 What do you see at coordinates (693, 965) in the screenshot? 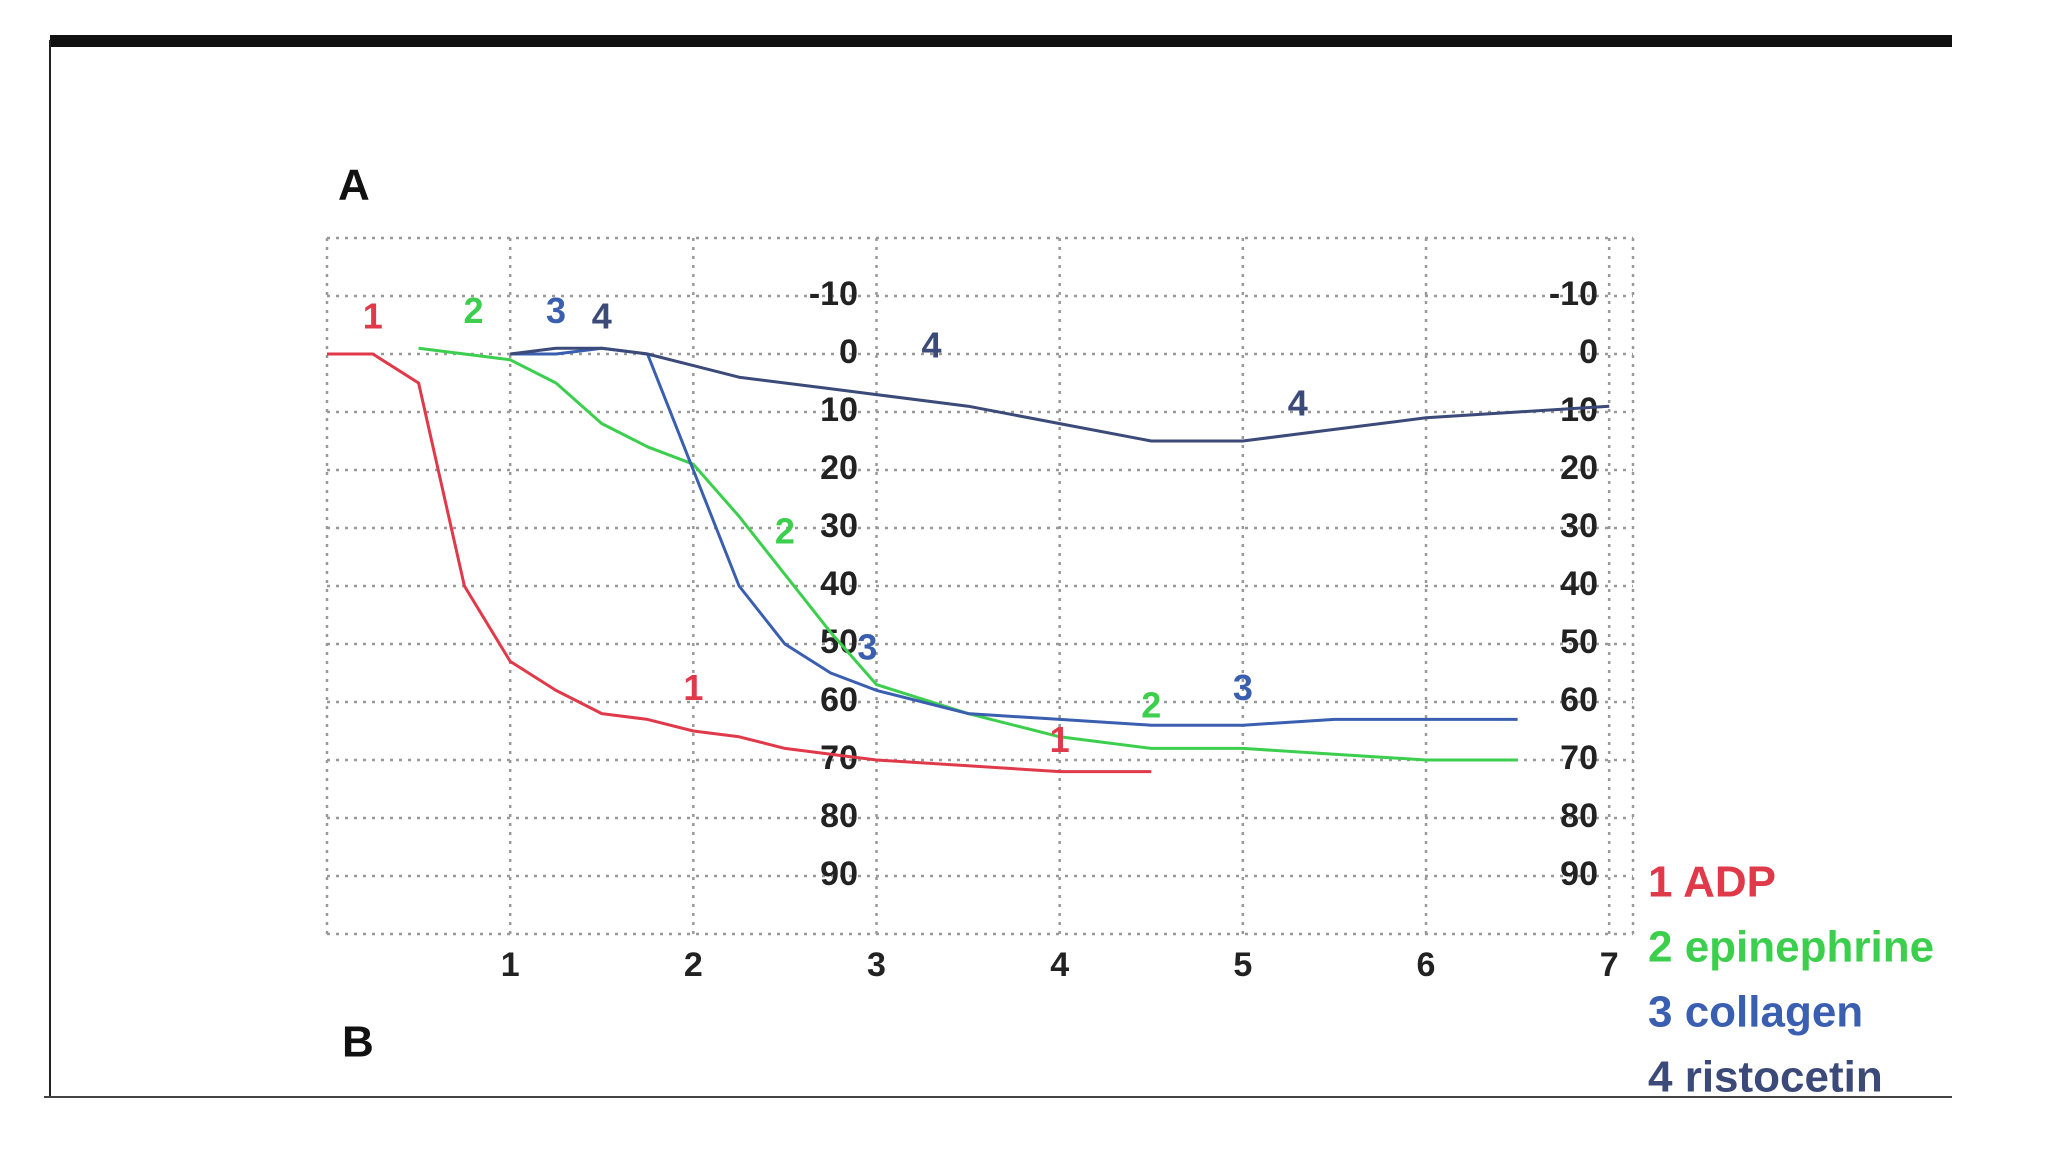
I see `x-tick-label: 2` at bounding box center [693, 965].